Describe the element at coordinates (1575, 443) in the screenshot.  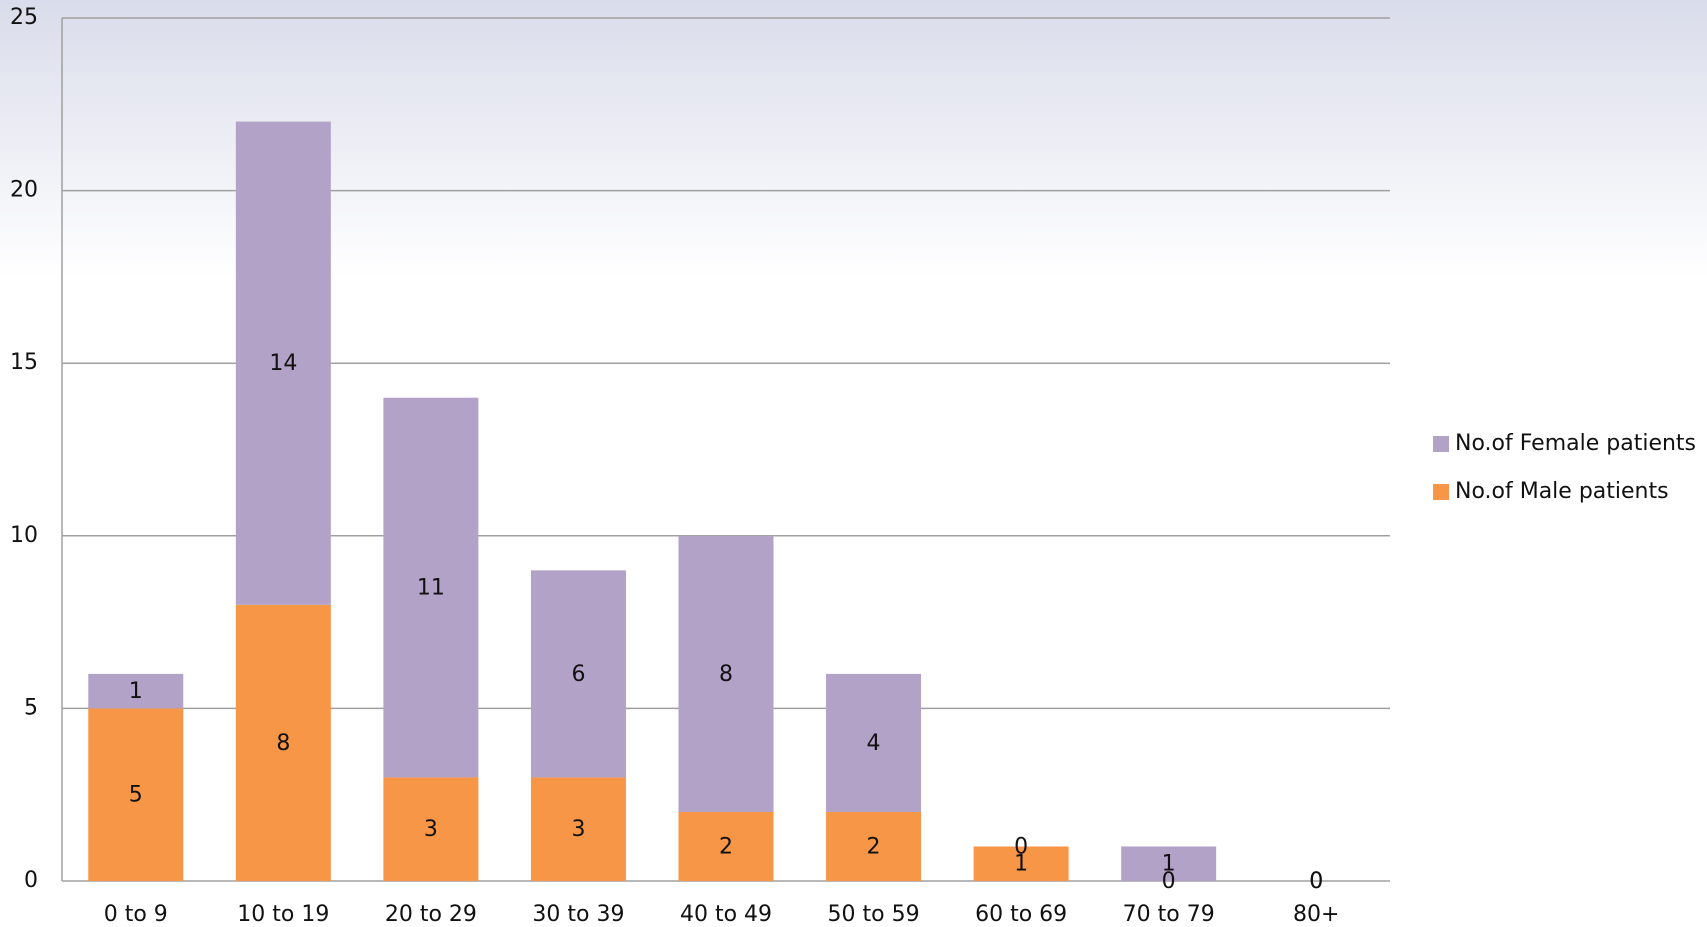
I see `legend-label: No.of Female patients` at that location.